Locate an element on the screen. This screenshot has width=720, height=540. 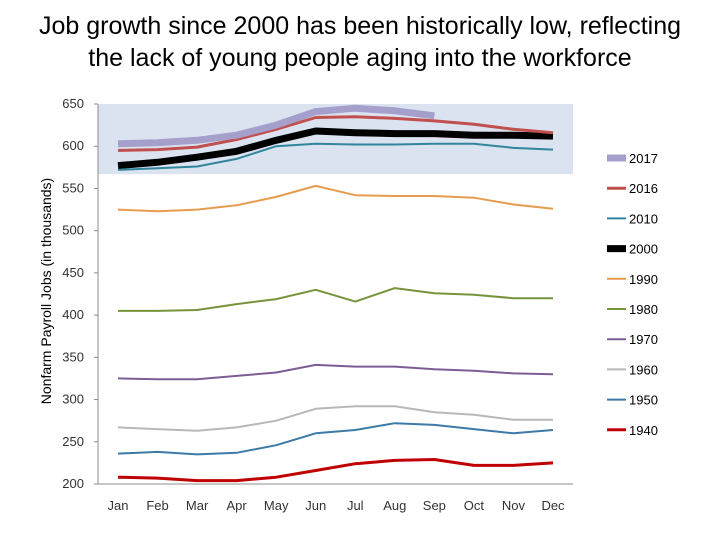
y-tick-label: 350 is located at coordinates (73, 356).